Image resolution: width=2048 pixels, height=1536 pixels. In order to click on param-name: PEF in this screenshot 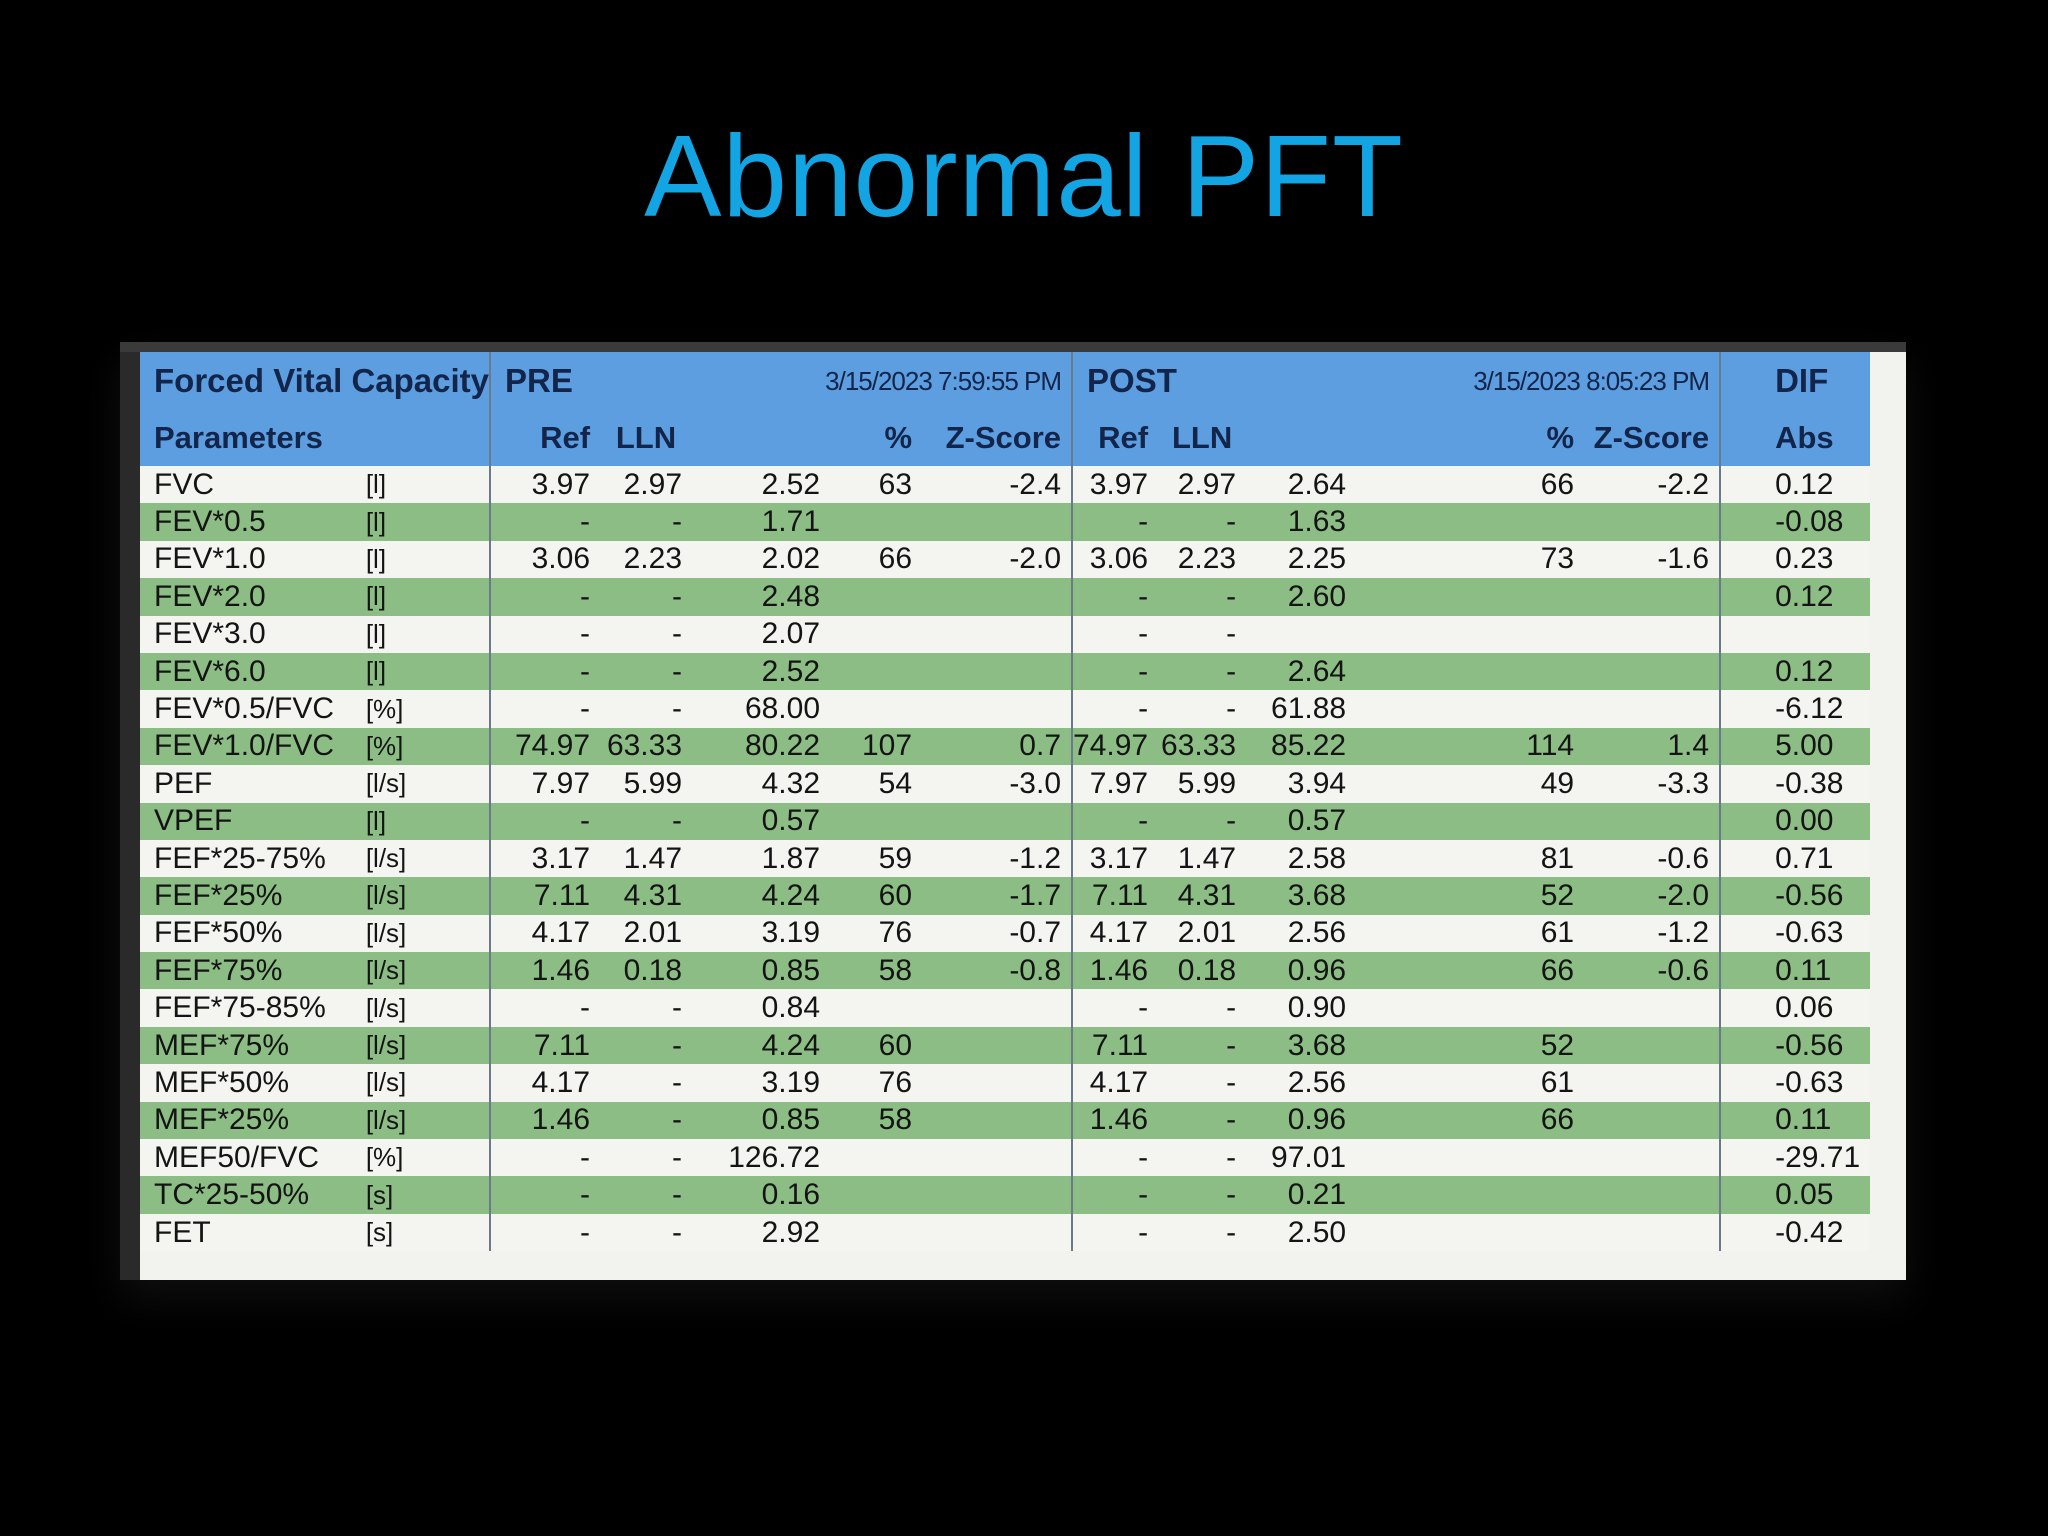, I will do `click(253, 784)`.